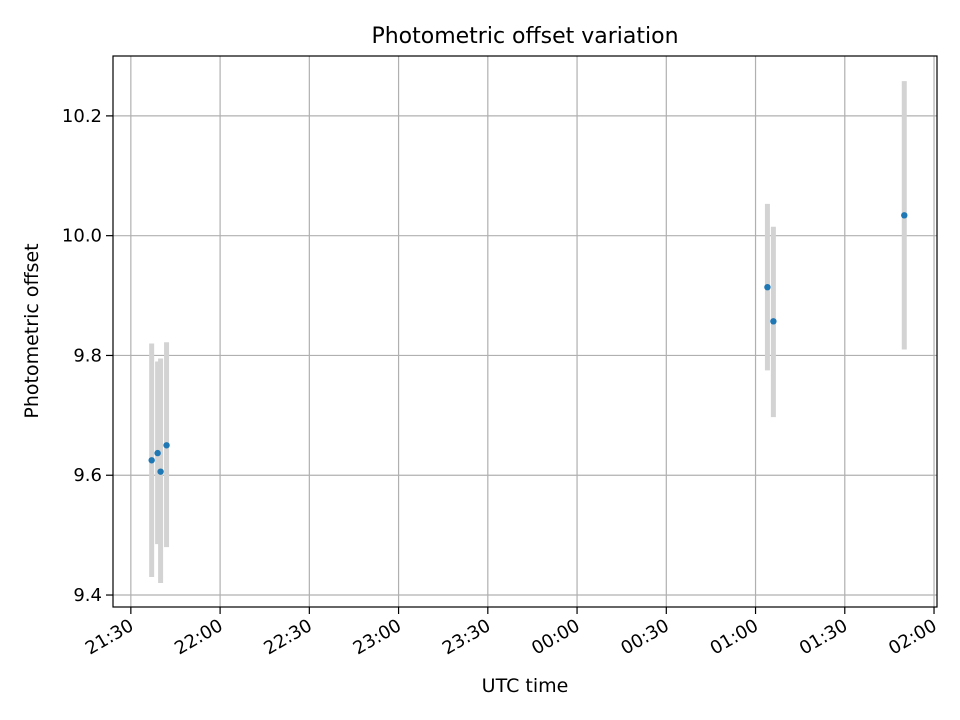  I want to click on y-axis-title: Photometric offset, so click(32, 330).